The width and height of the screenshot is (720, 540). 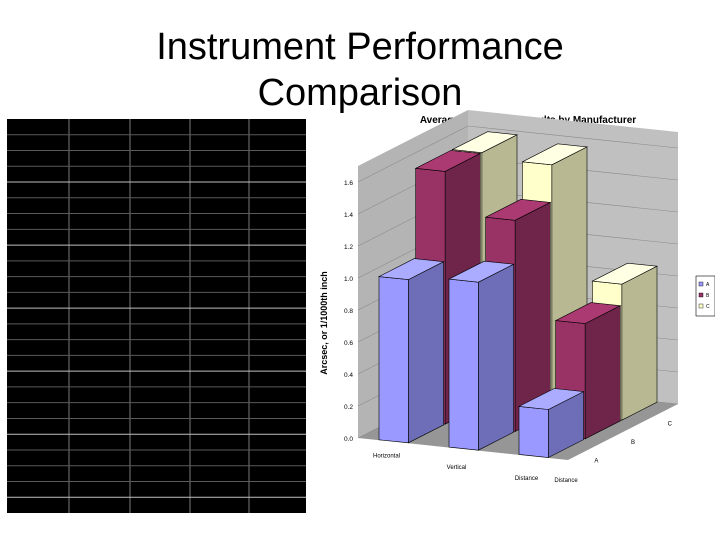 What do you see at coordinates (708, 296) in the screenshot?
I see `legend-label: B` at bounding box center [708, 296].